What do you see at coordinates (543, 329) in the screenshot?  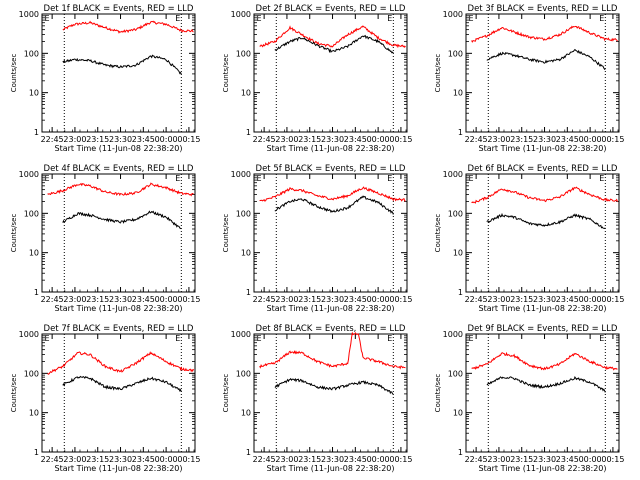 I see `chart-title: Det 9f BLACK = Events, RED = LLD` at bounding box center [543, 329].